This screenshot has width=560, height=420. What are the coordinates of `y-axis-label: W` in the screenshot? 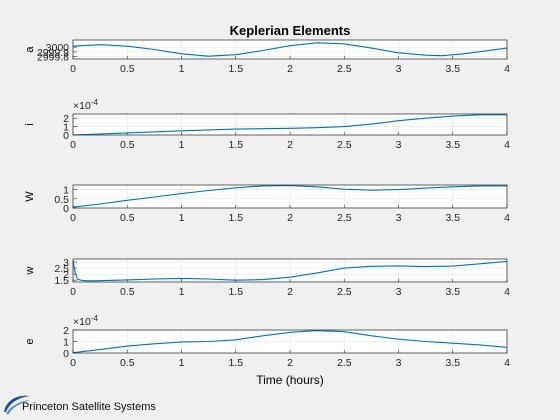 It's located at (30, 196).